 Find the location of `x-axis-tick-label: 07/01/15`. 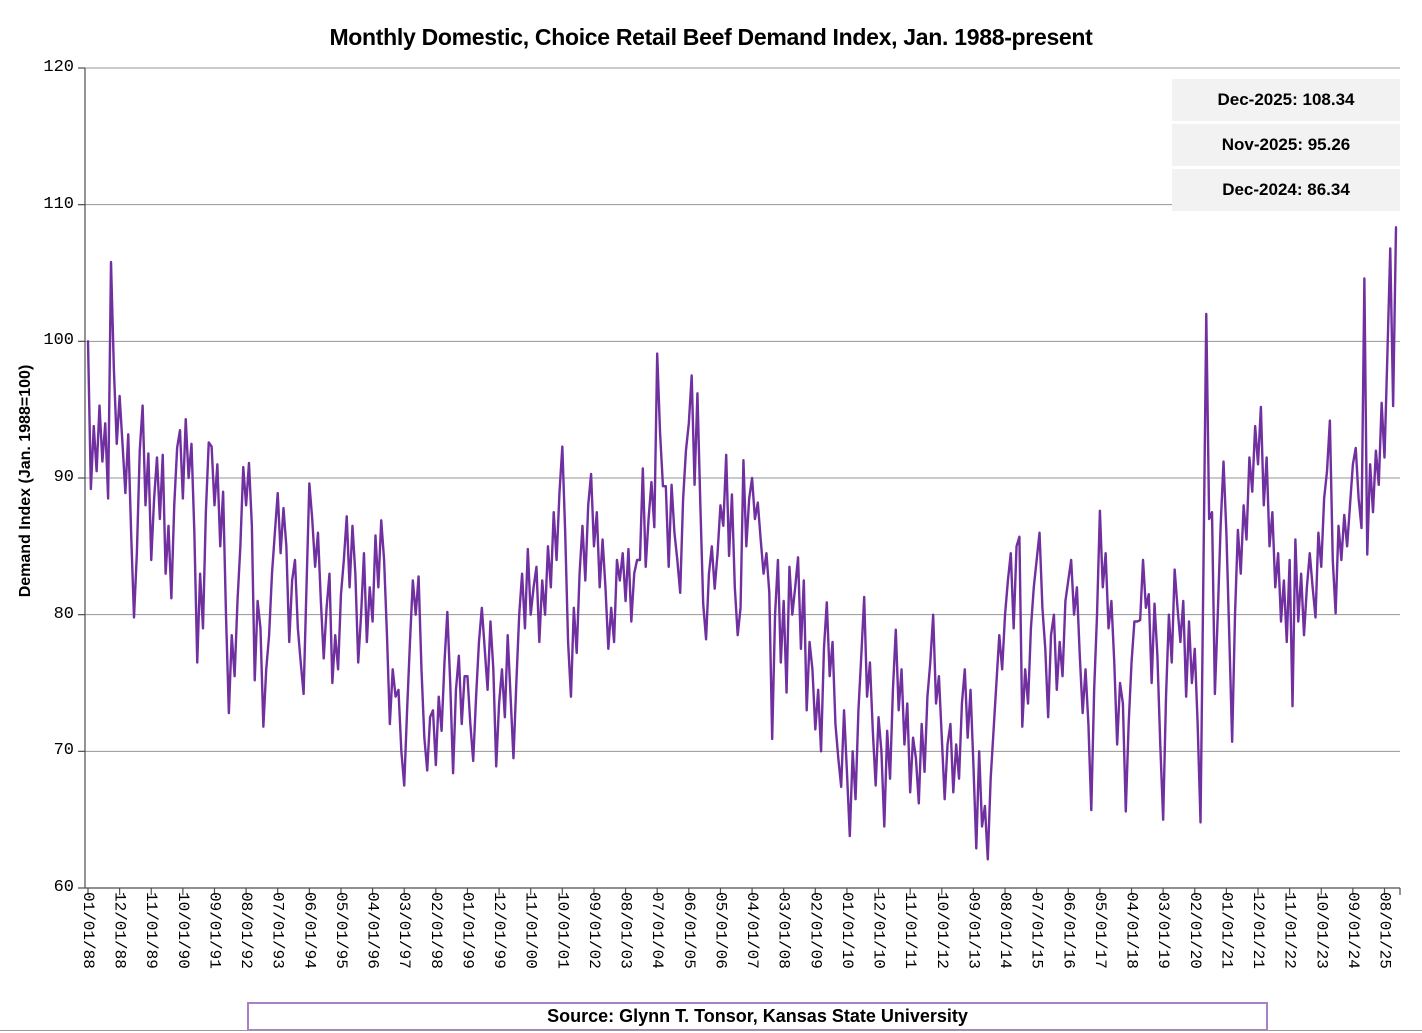

x-axis-tick-label: 07/01/15 is located at coordinates (1036, 930).